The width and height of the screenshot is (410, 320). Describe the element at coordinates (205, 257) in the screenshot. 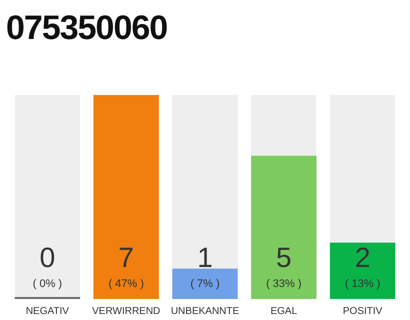

I see `annotation: 1` at that location.